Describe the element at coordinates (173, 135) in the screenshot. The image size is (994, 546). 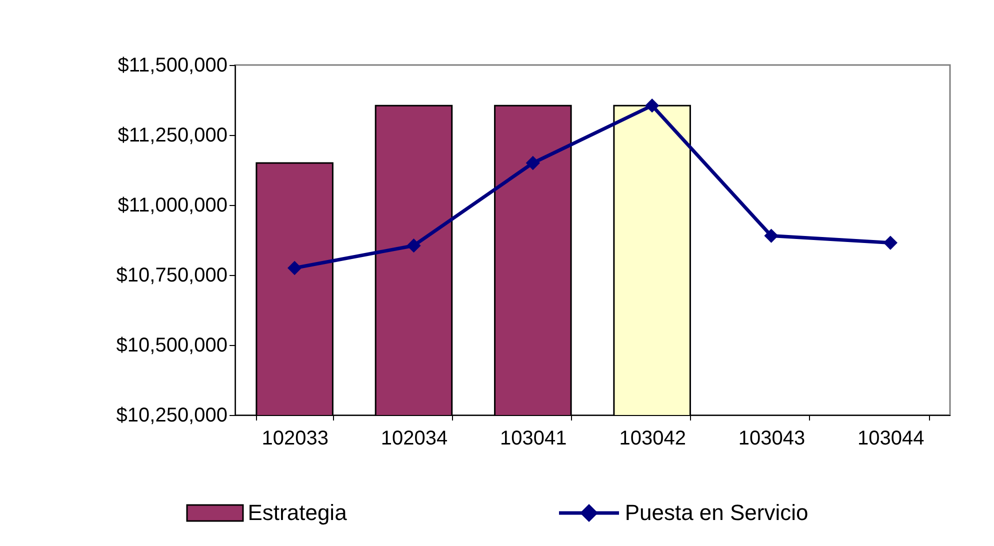
I see `y-tick-label: $11,250,000` at that location.